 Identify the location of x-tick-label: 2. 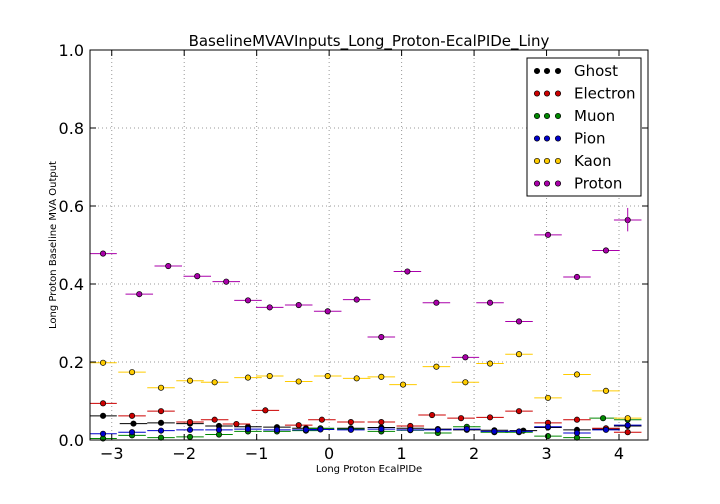
(474, 453).